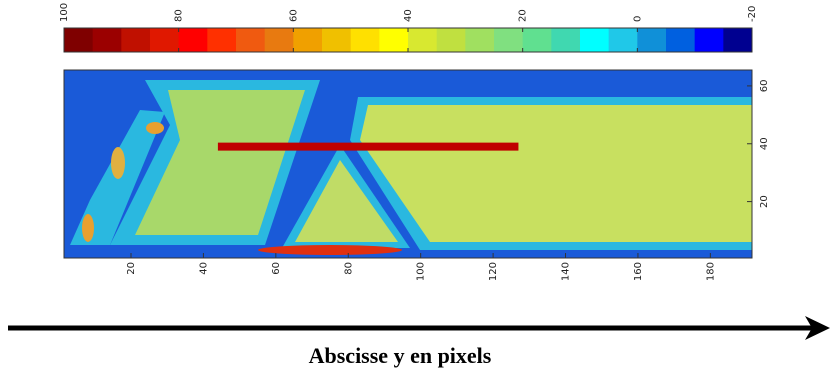 This screenshot has width=832, height=376. I want to click on middle-region, so click(346, 201).